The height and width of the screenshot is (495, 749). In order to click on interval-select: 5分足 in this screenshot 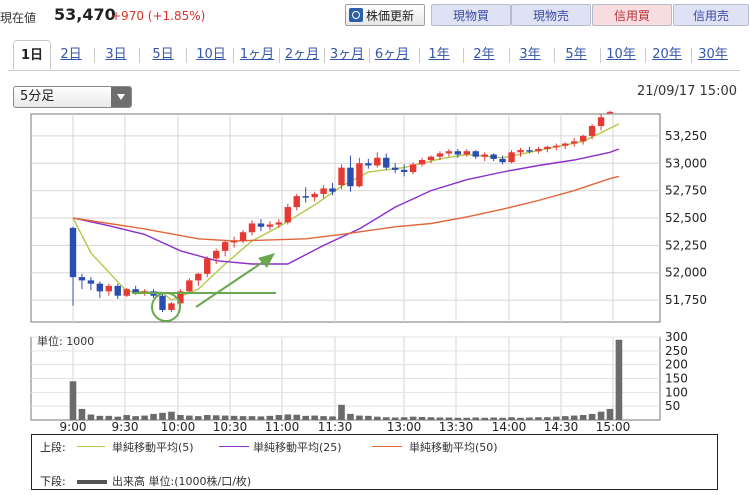, I will do `click(72, 97)`.